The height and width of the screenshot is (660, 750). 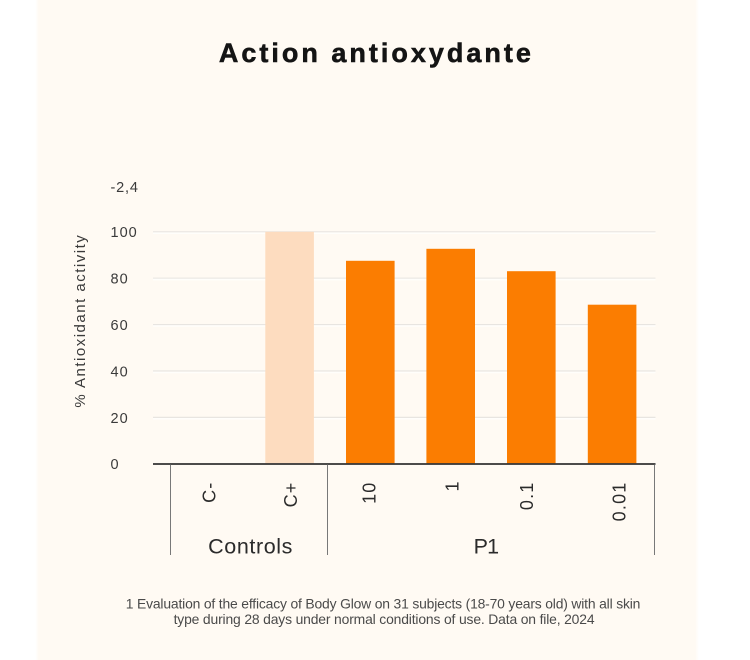 What do you see at coordinates (527, 496) in the screenshot?
I see `svg-text: 0.1` at bounding box center [527, 496].